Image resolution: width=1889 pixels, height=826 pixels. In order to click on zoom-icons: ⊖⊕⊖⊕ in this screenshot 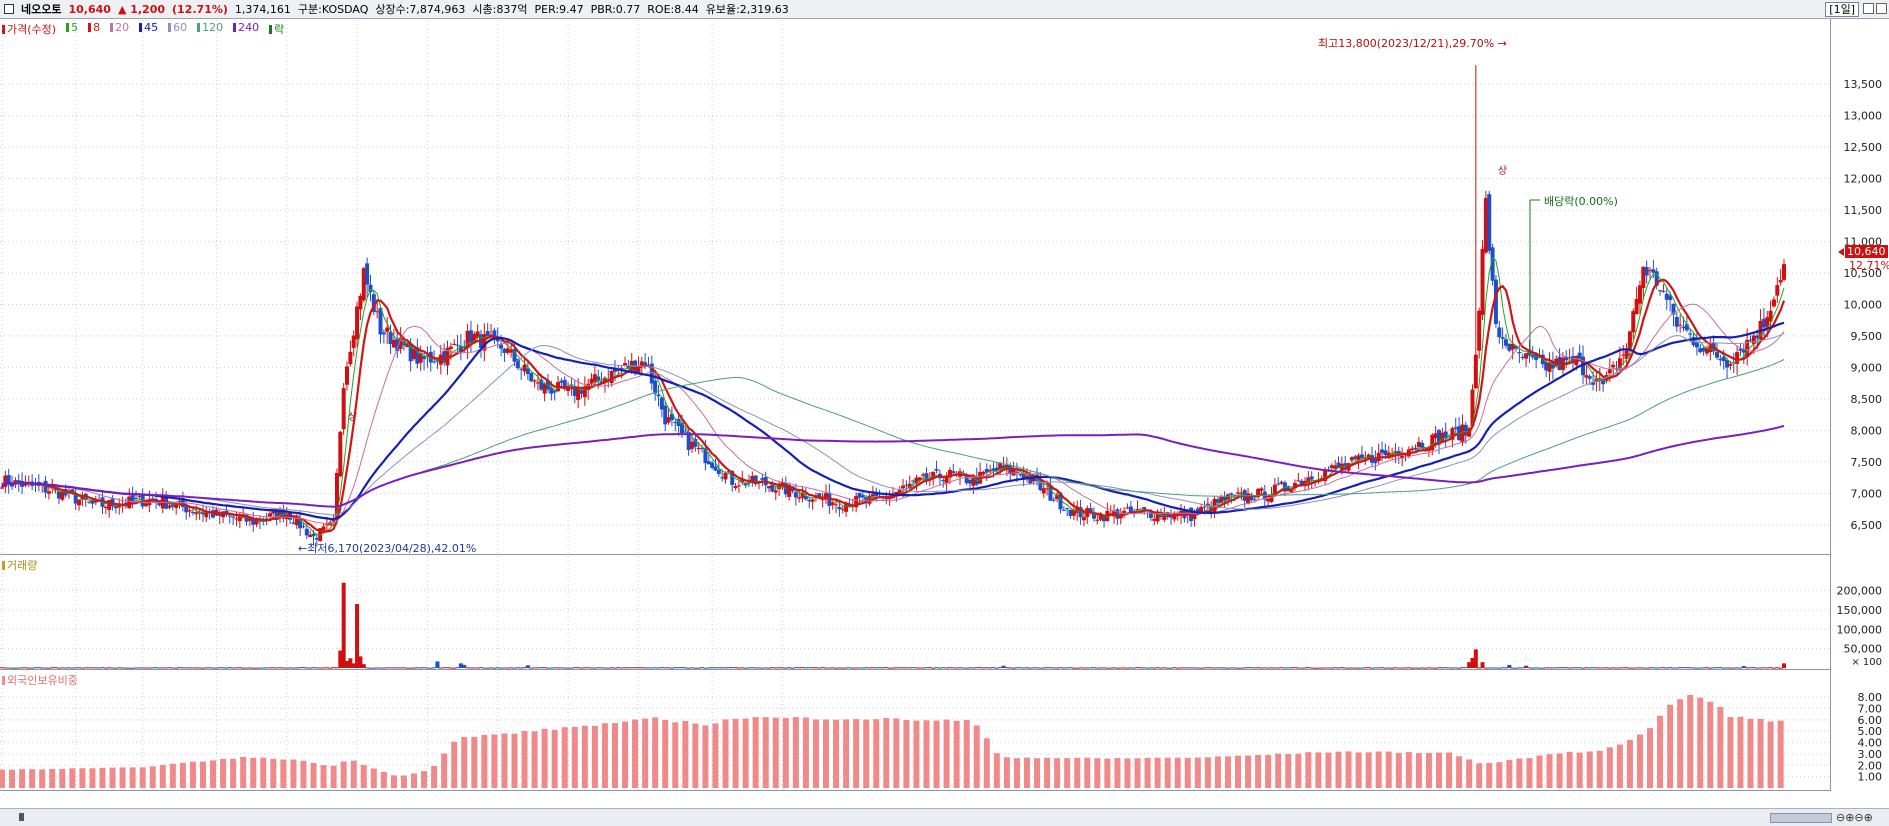, I will do `click(1854, 817)`.